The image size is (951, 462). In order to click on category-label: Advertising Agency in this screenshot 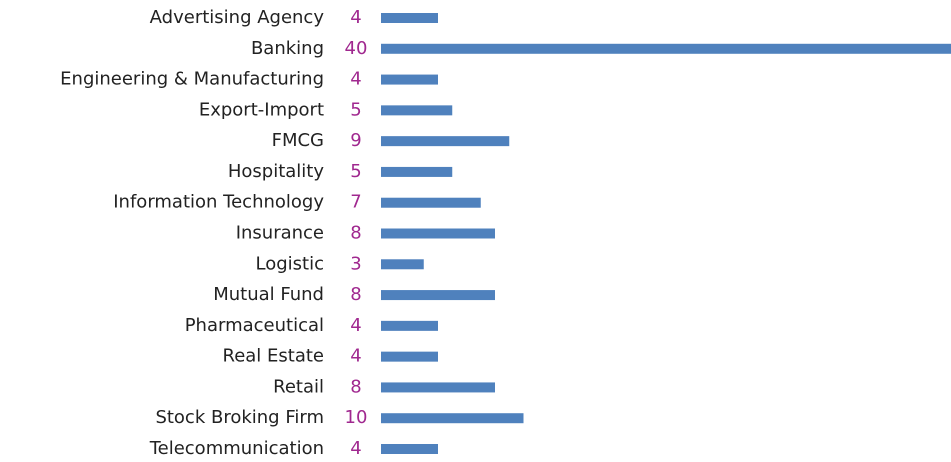, I will do `click(237, 17)`.